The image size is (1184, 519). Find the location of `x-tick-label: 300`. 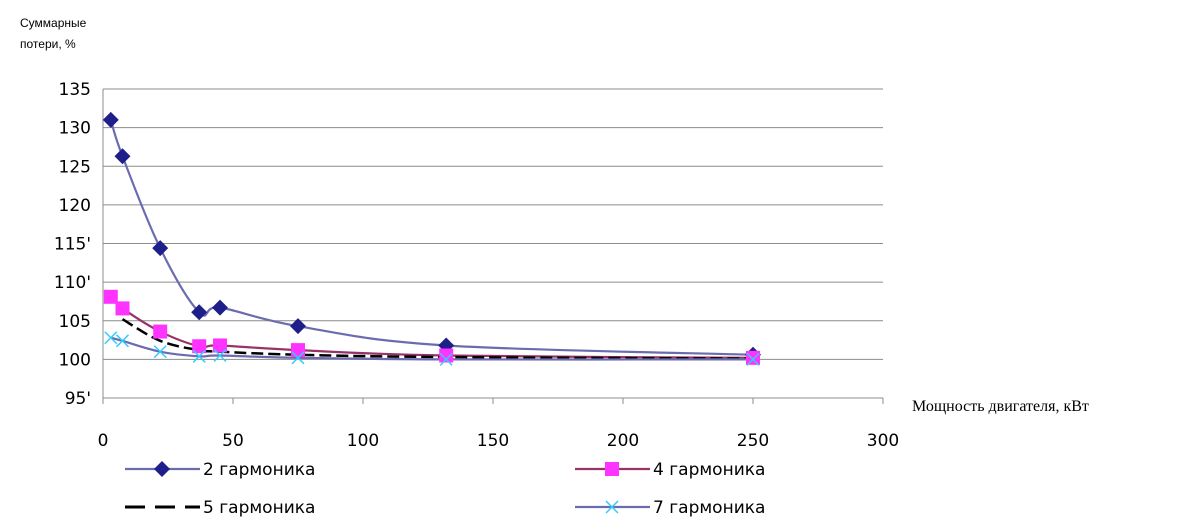

x-tick-label: 300 is located at coordinates (883, 441).